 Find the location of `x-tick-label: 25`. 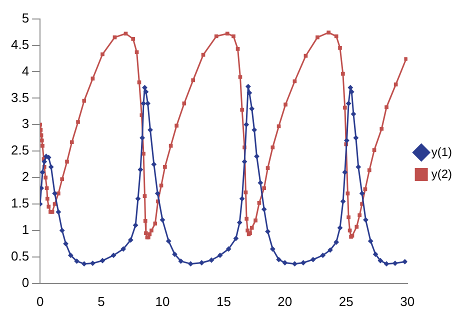

x-tick-label: 25 is located at coordinates (346, 301).